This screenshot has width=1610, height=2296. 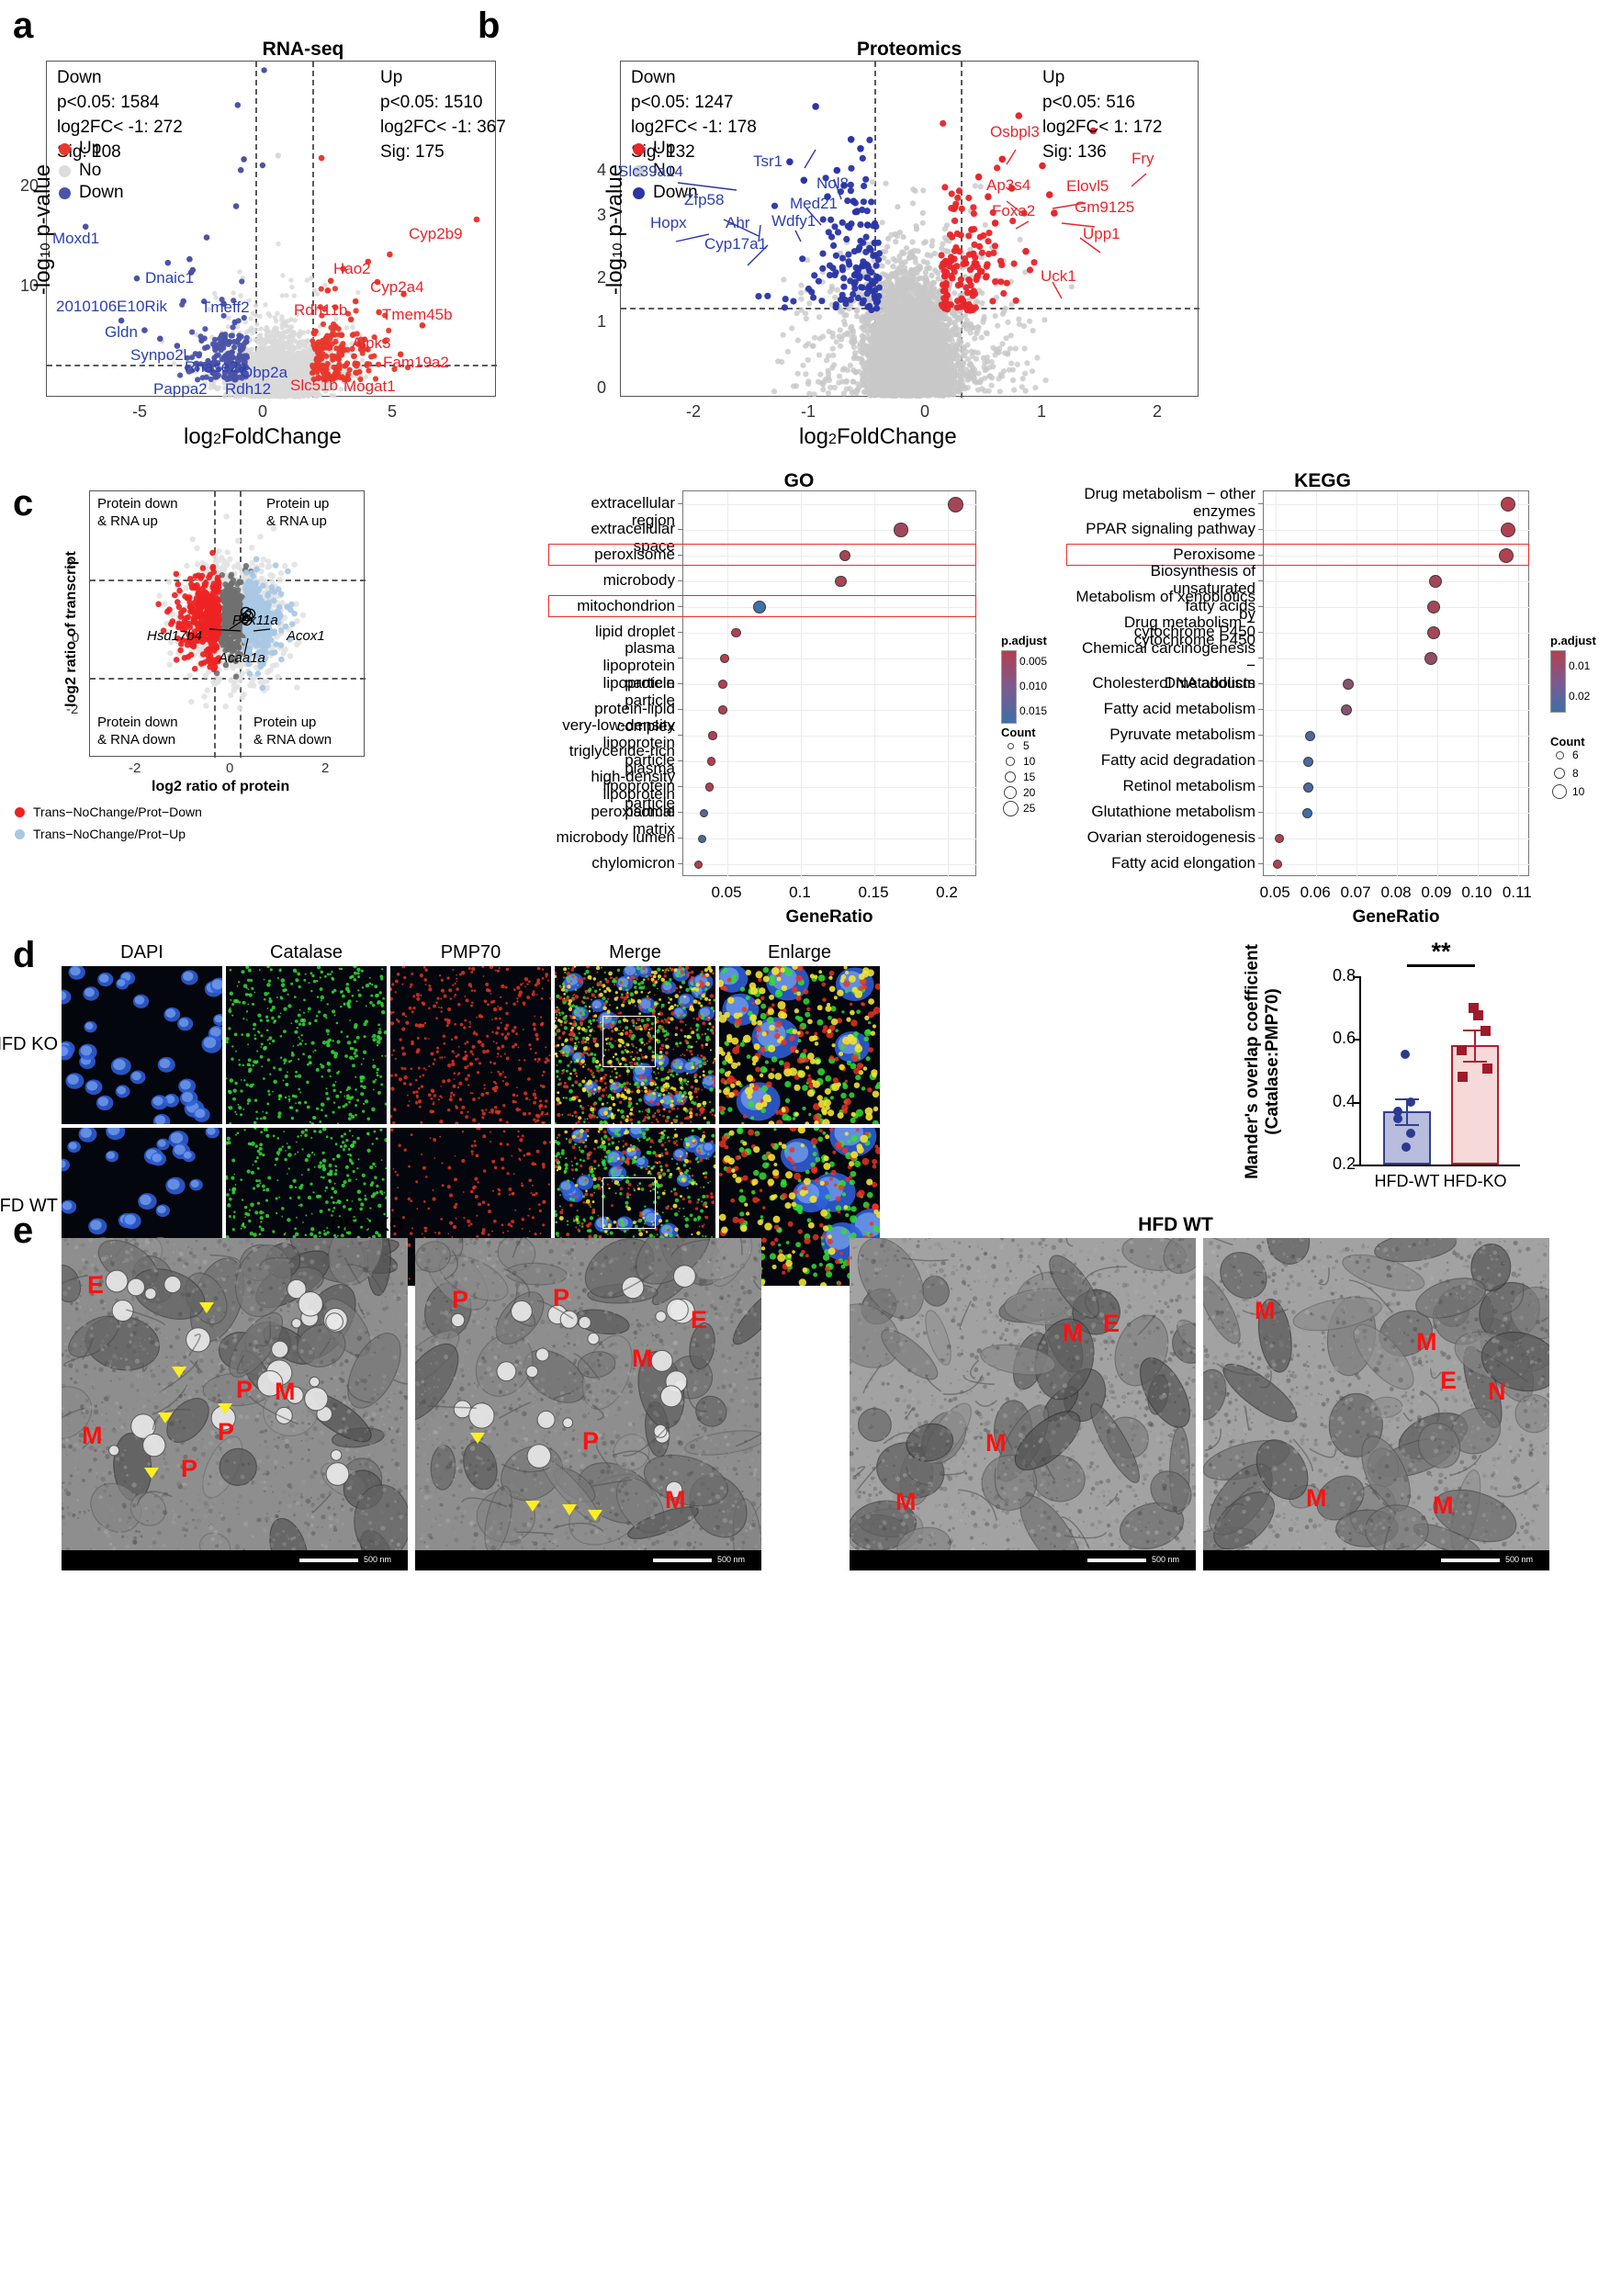 I want to click on kegg-category-label: Retinol metabolism, so click(x=1163, y=785).